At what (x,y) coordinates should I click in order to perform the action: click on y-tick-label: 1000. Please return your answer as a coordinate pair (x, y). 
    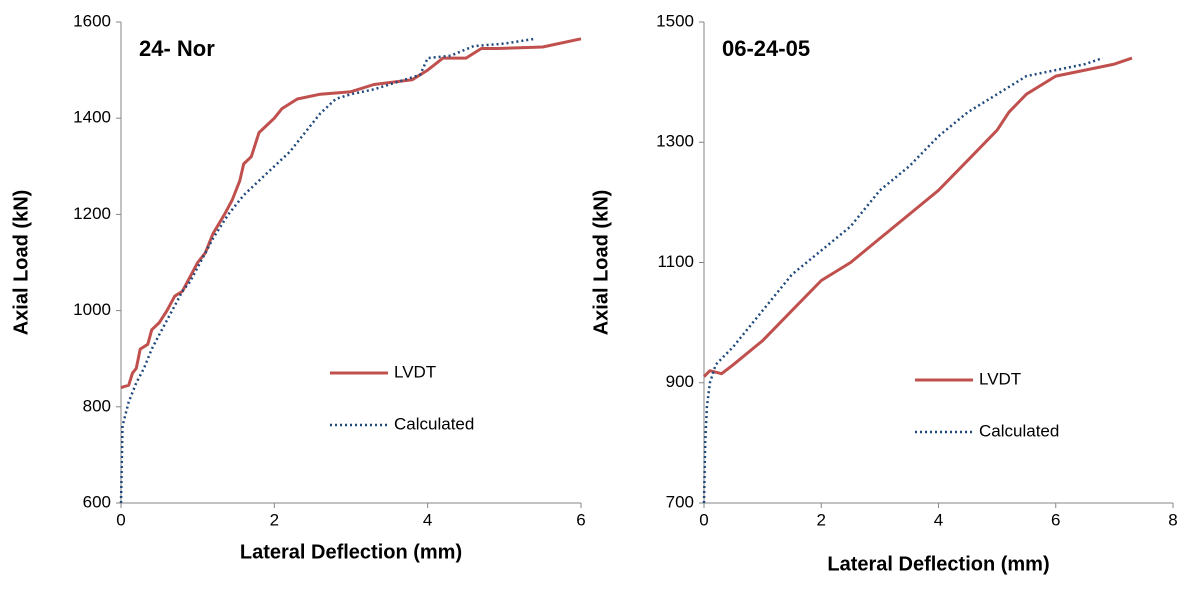
    Looking at the image, I should click on (92, 309).